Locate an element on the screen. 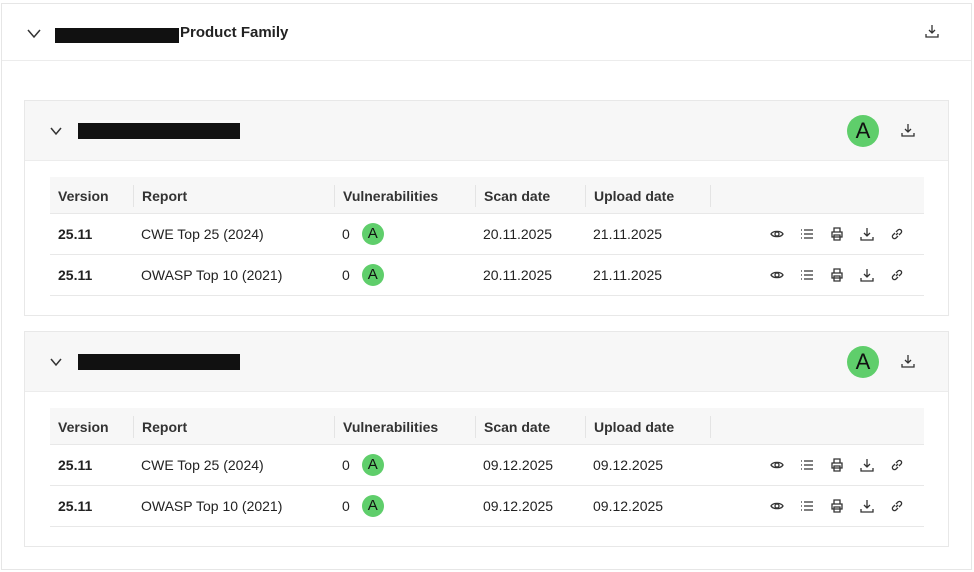 This screenshot has height=572, width=974. family-header: Product Family is located at coordinates (486, 32).